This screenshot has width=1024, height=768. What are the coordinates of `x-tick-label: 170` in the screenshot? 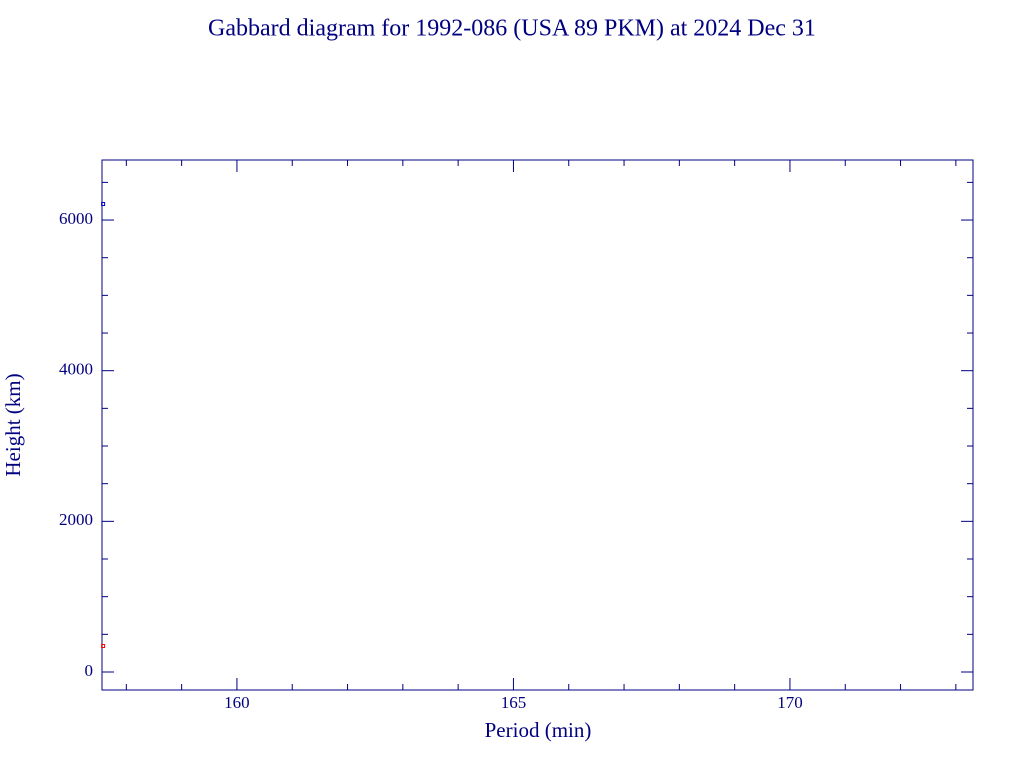 It's located at (790, 702).